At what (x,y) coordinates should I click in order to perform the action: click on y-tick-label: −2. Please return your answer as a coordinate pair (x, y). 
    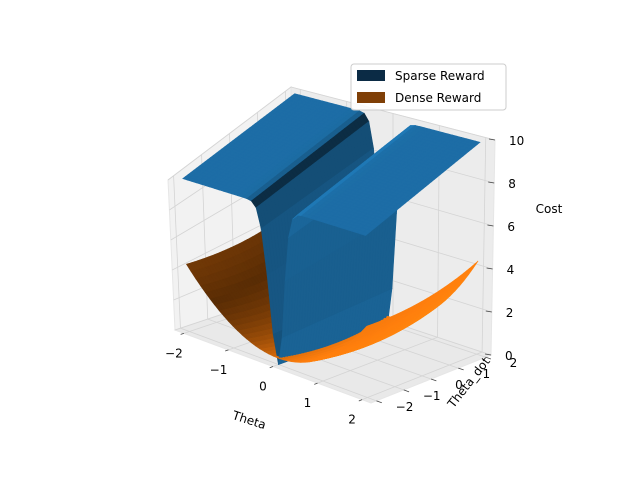
    Looking at the image, I should click on (405, 407).